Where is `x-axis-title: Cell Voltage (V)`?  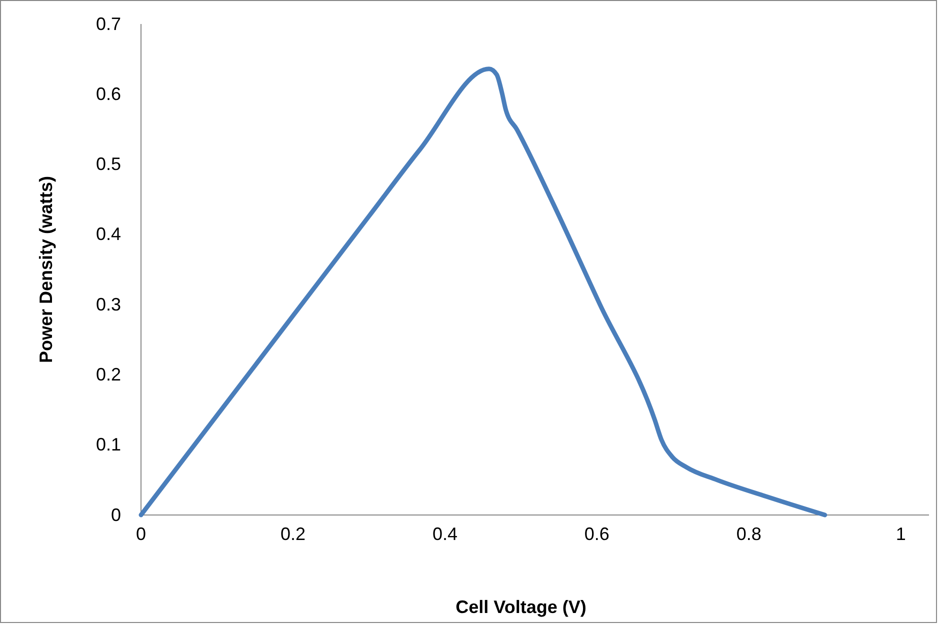
x-axis-title: Cell Voltage (V) is located at coordinates (521, 607).